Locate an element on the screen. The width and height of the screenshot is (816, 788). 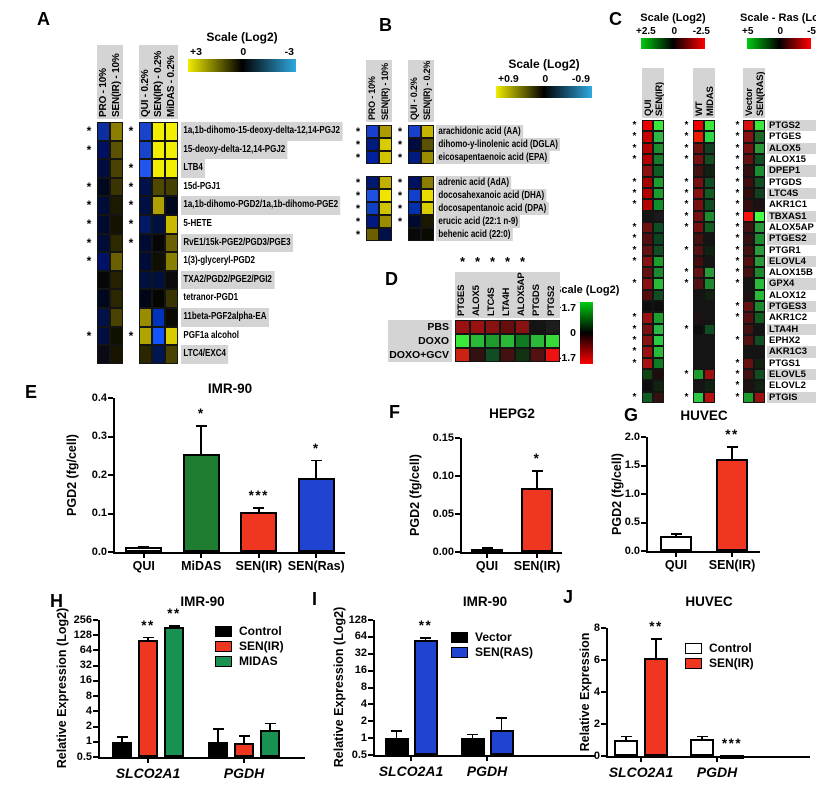
y-tick-label: 8 is located at coordinates (88, 695).